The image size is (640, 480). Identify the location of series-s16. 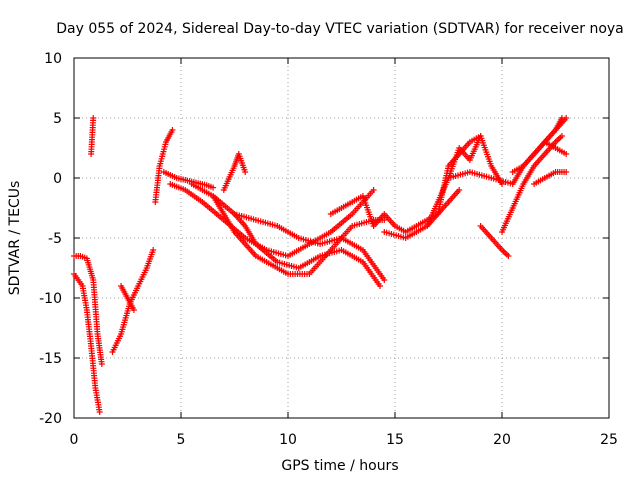
(507, 151).